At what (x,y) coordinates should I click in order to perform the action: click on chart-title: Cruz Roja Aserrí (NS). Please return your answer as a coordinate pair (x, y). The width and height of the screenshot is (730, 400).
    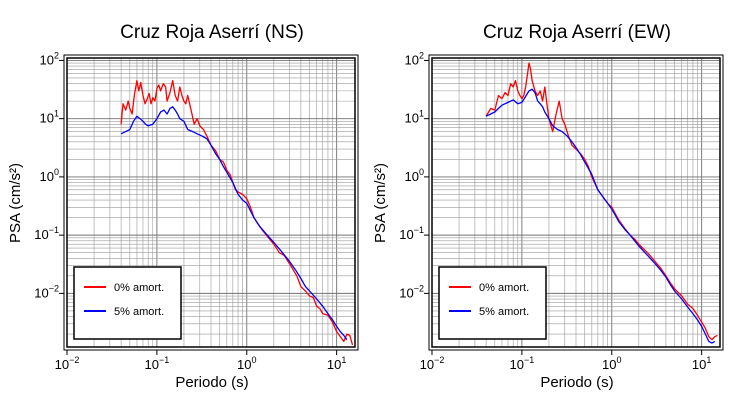
    Looking at the image, I should click on (212, 32).